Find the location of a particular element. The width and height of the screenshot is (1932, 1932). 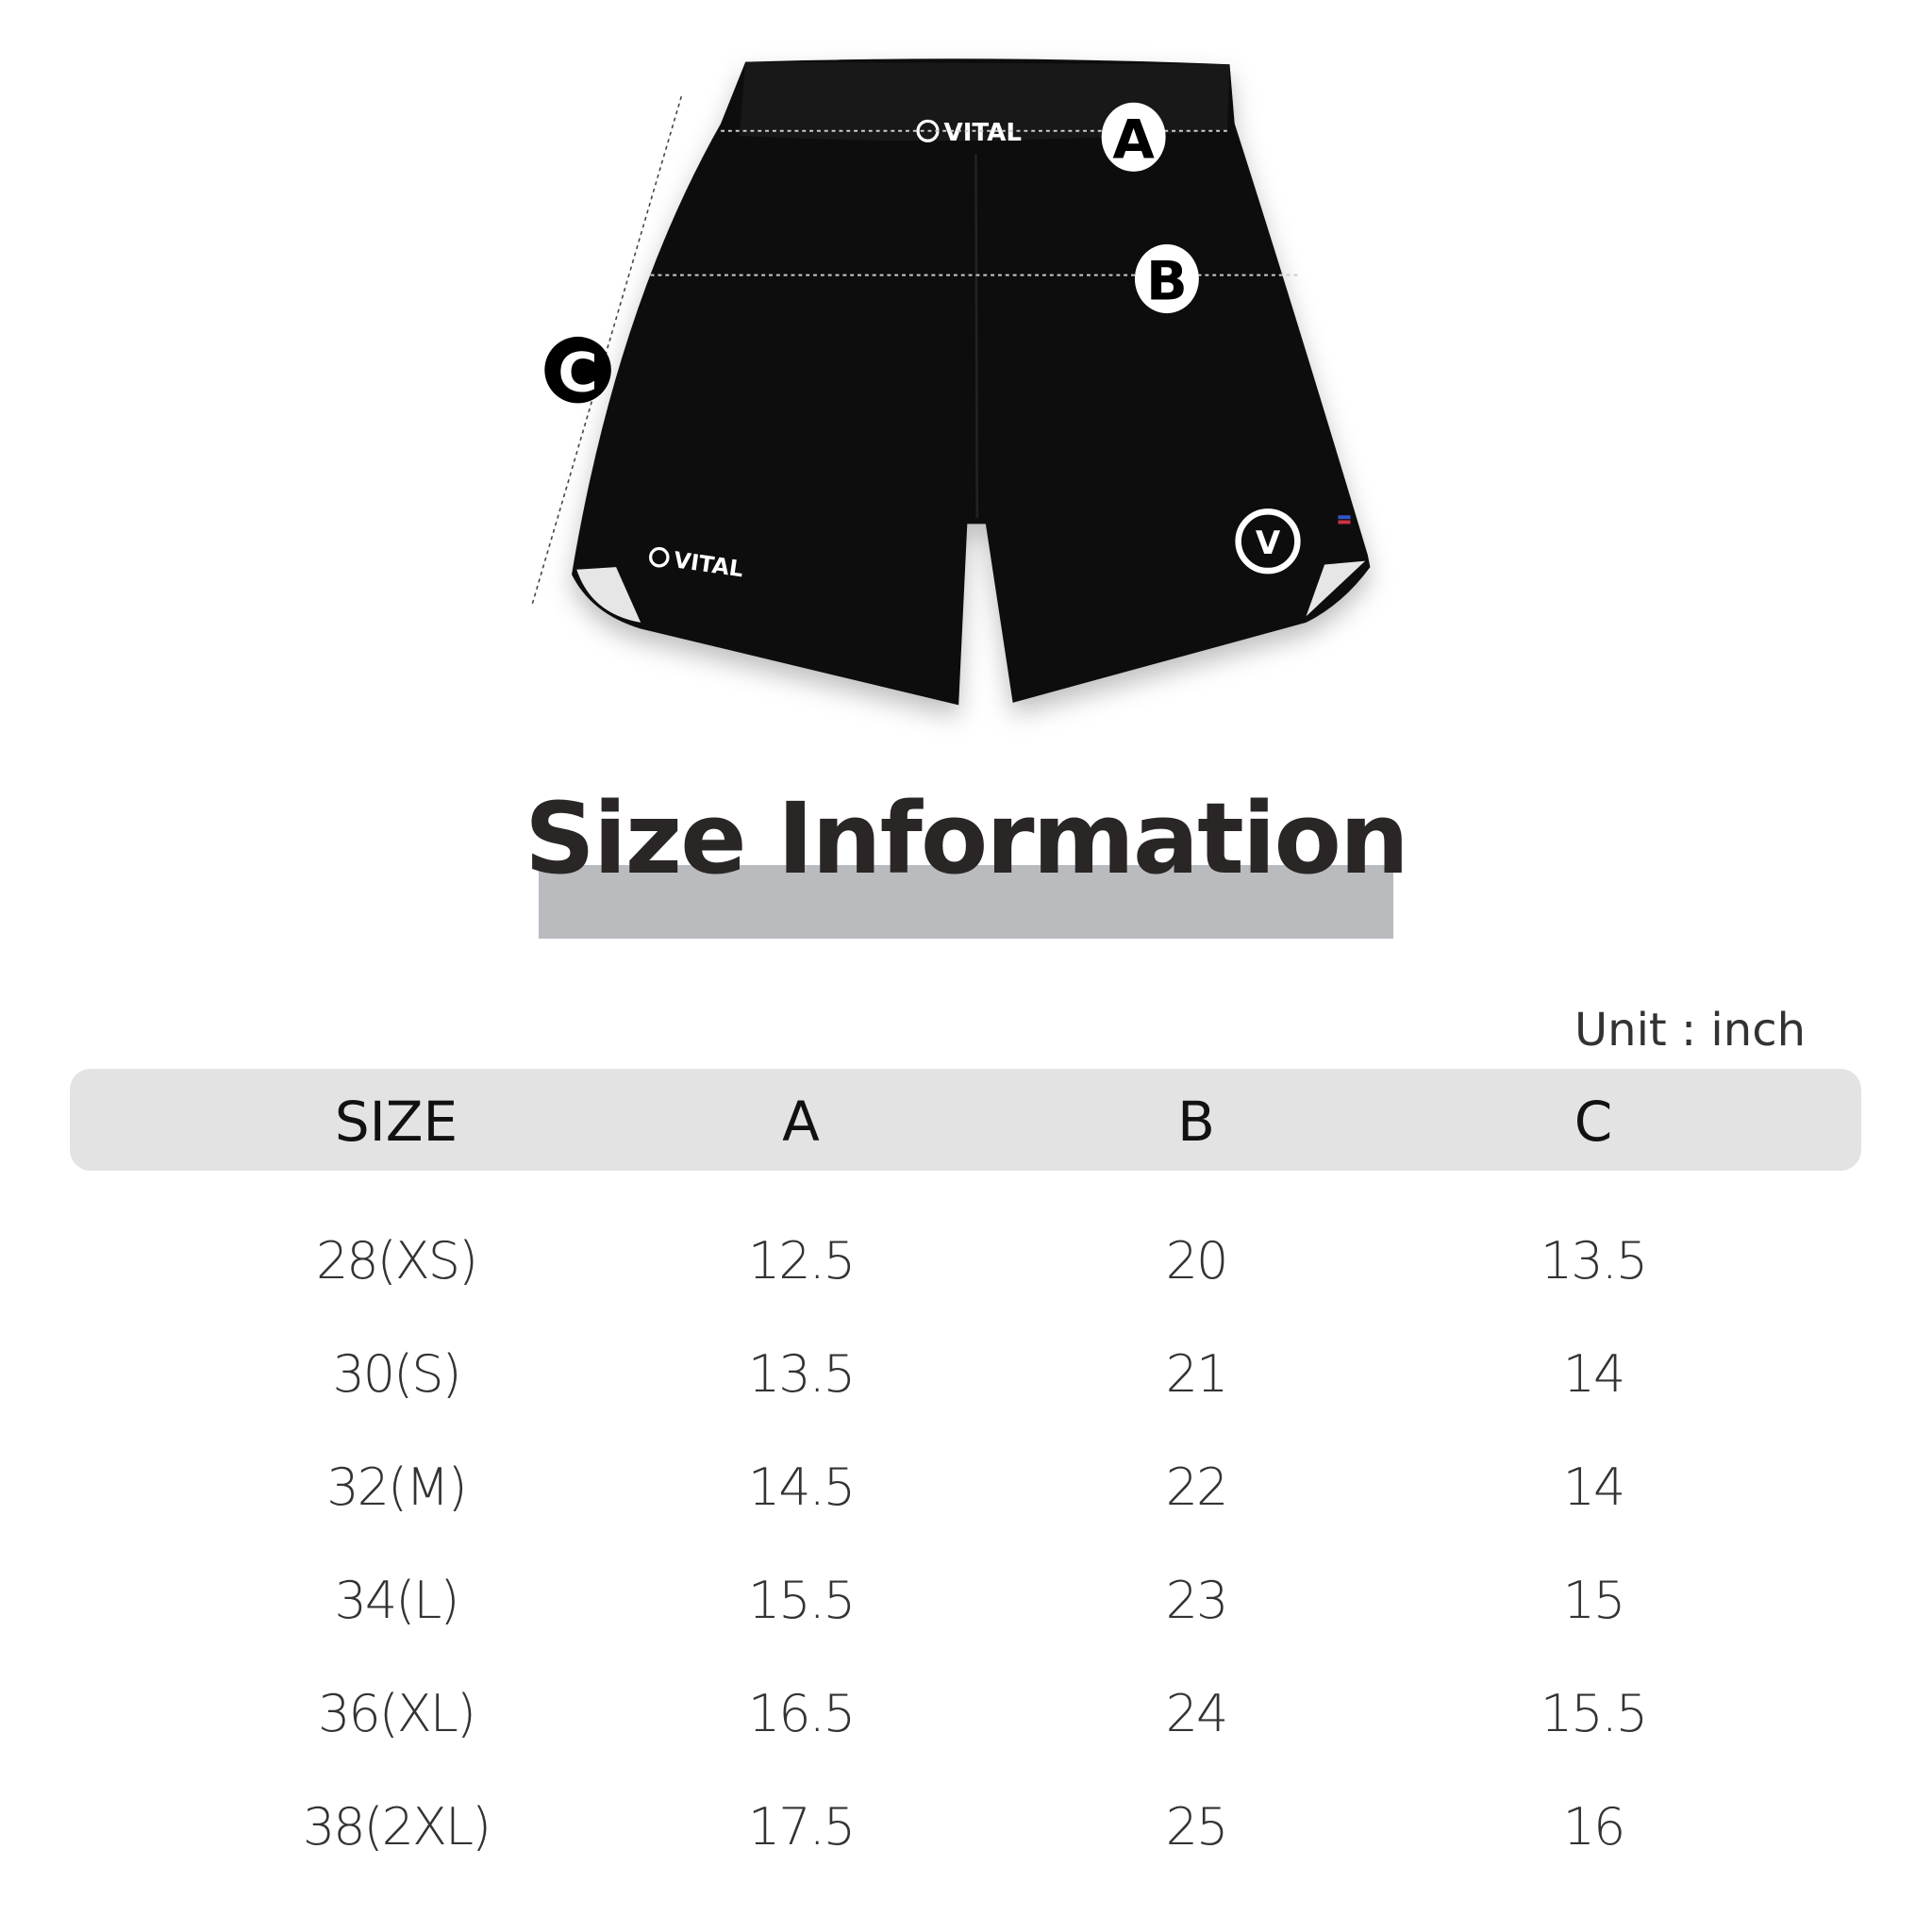

label-a-badge: A is located at coordinates (1133, 137).